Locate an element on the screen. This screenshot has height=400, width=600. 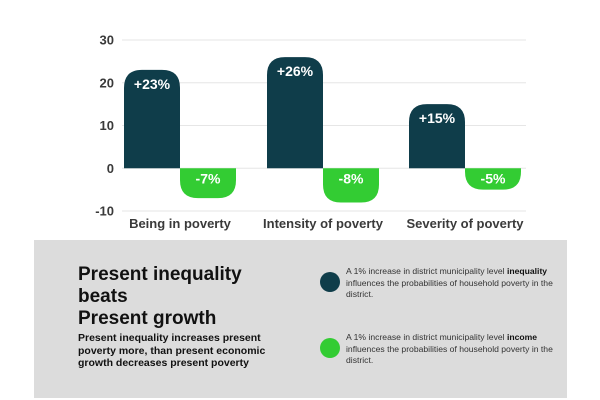
bar-data-label: -5% is located at coordinates (493, 178).